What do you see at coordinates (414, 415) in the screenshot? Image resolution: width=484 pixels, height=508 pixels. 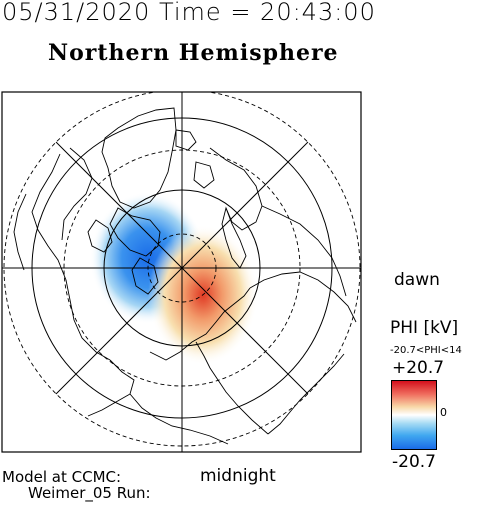 I see `colorbar` at bounding box center [414, 415].